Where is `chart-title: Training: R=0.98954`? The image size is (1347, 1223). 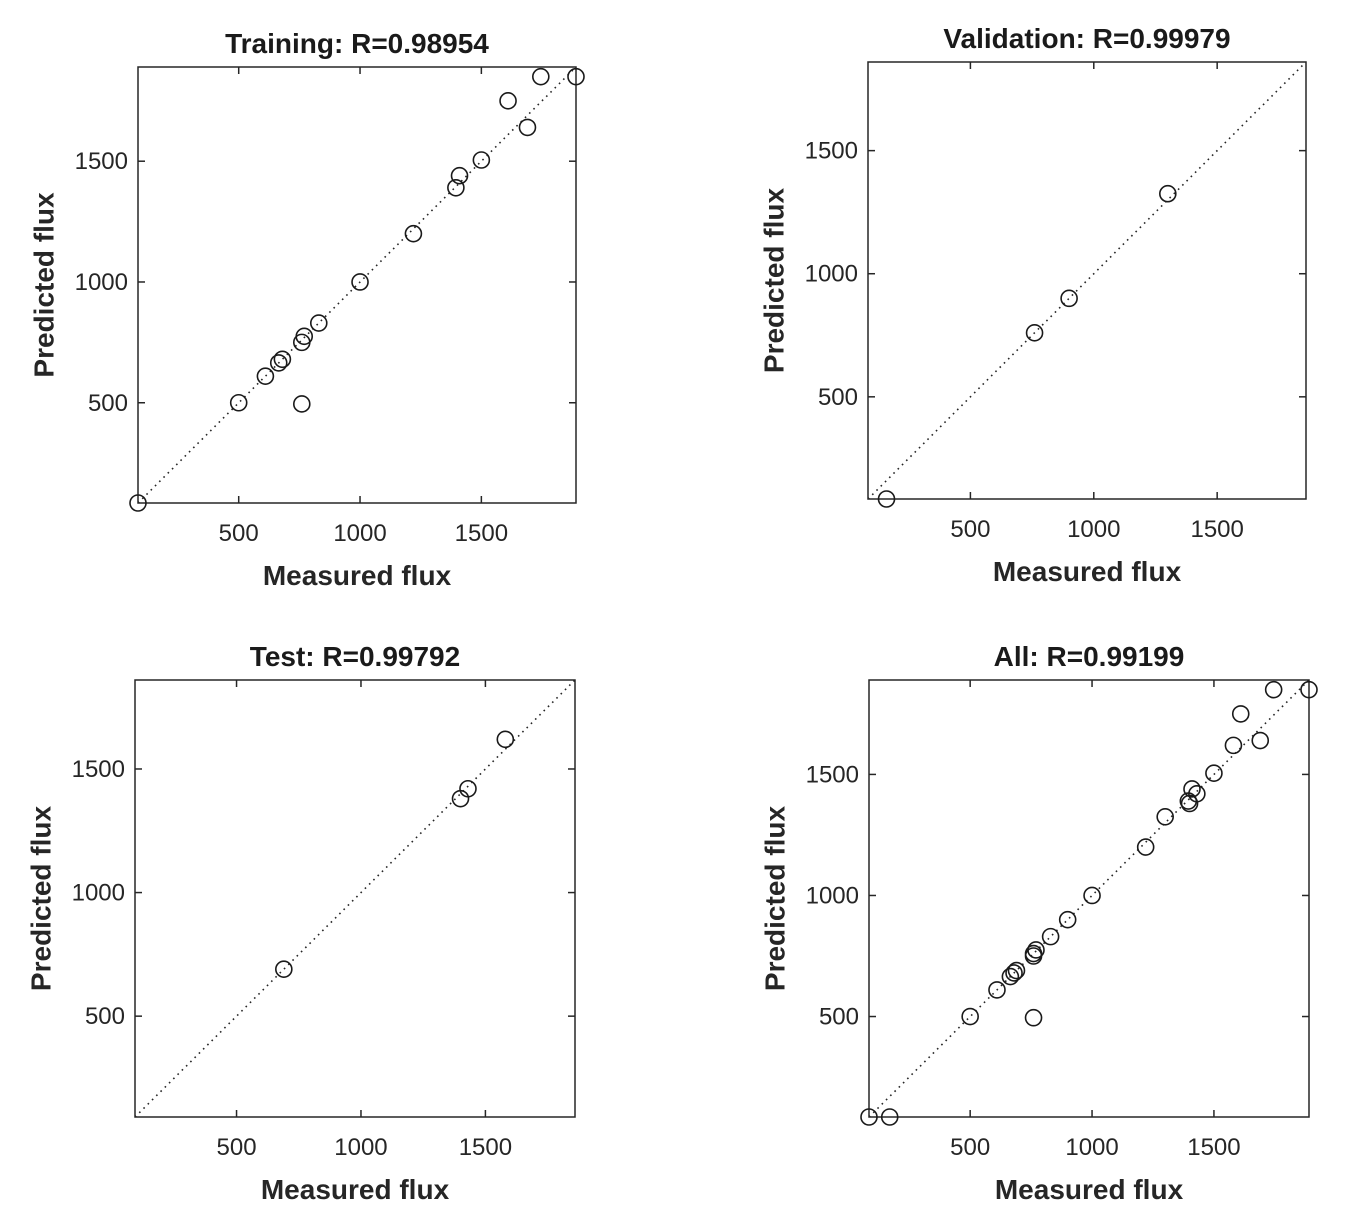 chart-title: Training: R=0.98954 is located at coordinates (357, 43).